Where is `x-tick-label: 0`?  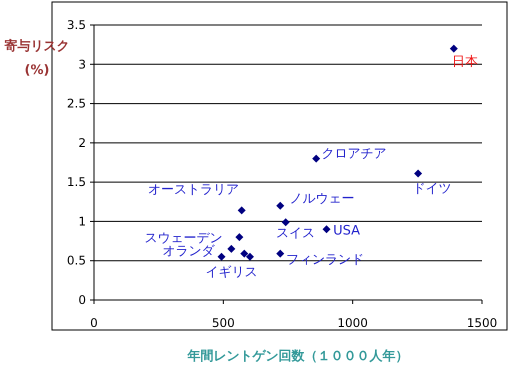
x-tick-label: 0 is located at coordinates (94, 323).